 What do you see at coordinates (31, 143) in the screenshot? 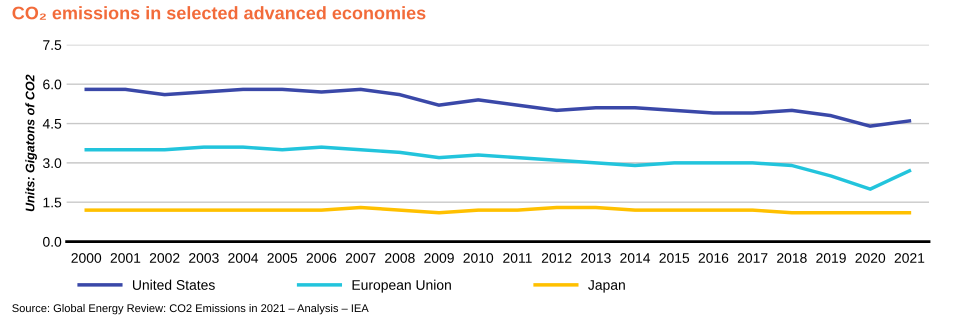
I see `y-axis-title: Units: Gigatons of CO2` at bounding box center [31, 143].